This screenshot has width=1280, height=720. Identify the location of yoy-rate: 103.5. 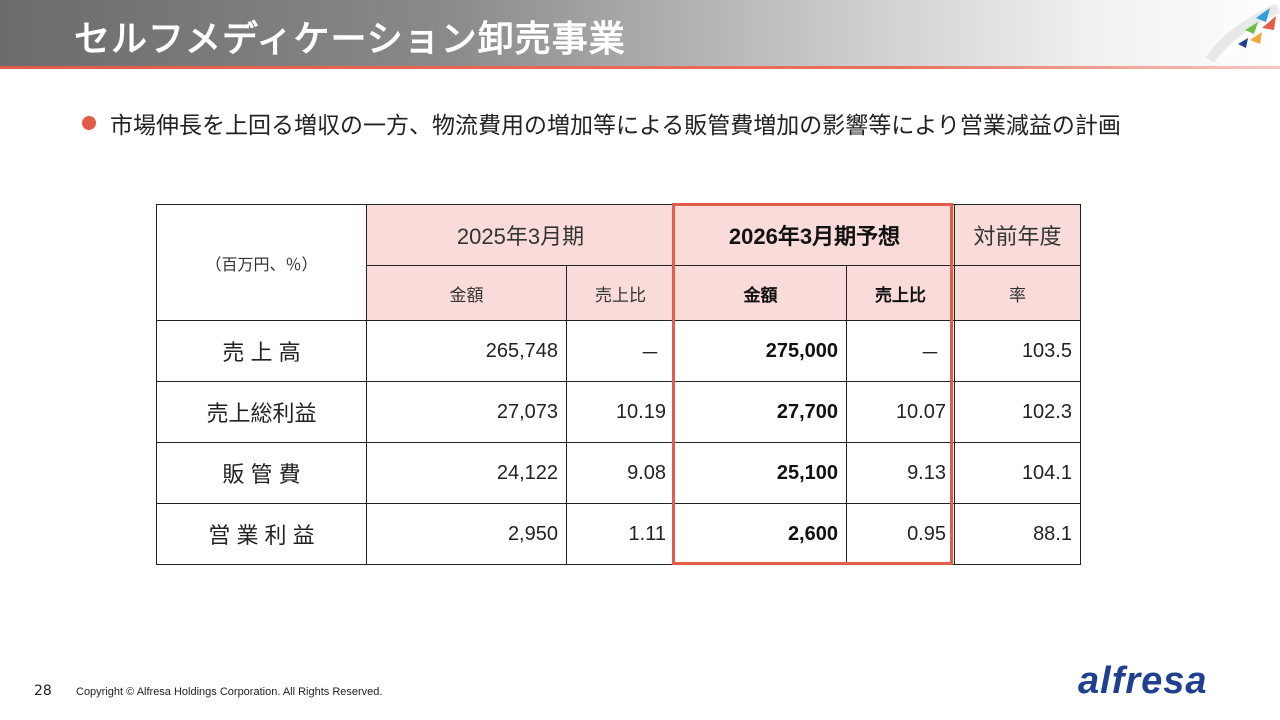
(1017, 351).